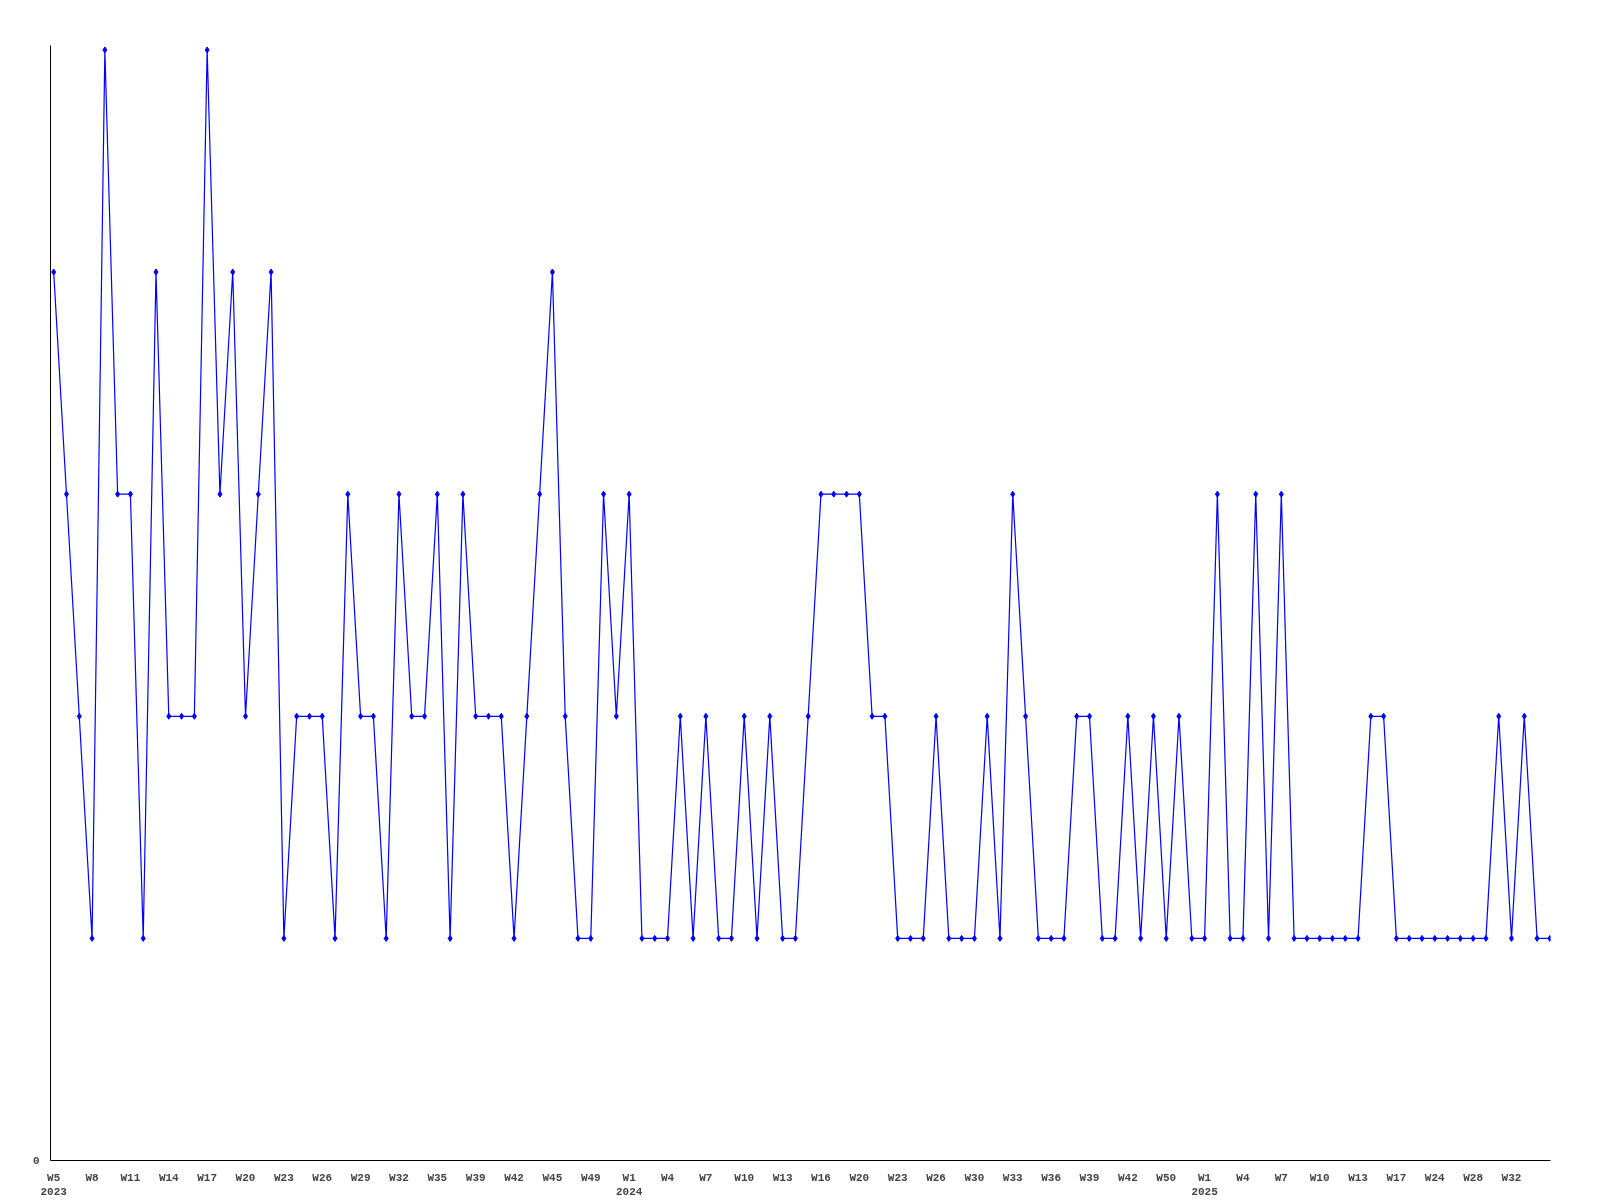 The height and width of the screenshot is (1200, 1600). Describe the element at coordinates (92, 1177) in the screenshot. I see `x-tick-label: W8` at that location.